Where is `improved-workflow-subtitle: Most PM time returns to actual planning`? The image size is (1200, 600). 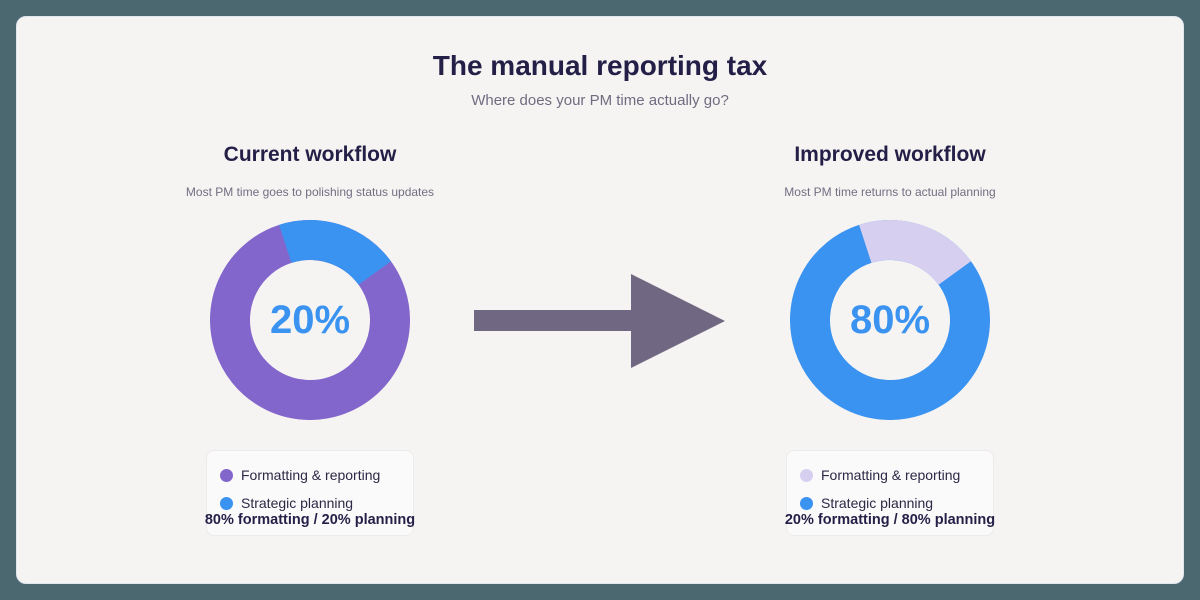
improved-workflow-subtitle: Most PM time returns to actual planning is located at coordinates (890, 192).